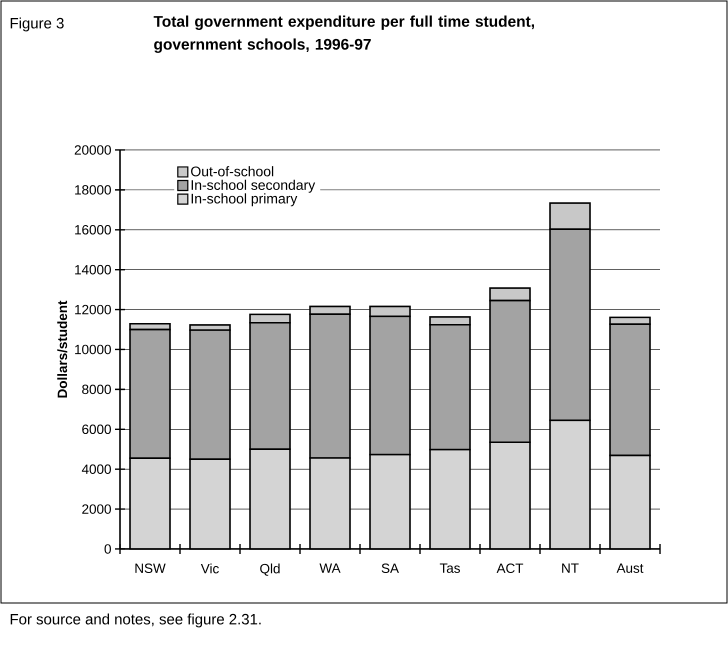 The image size is (728, 650). I want to click on y-tick-label: 20000, so click(92, 150).